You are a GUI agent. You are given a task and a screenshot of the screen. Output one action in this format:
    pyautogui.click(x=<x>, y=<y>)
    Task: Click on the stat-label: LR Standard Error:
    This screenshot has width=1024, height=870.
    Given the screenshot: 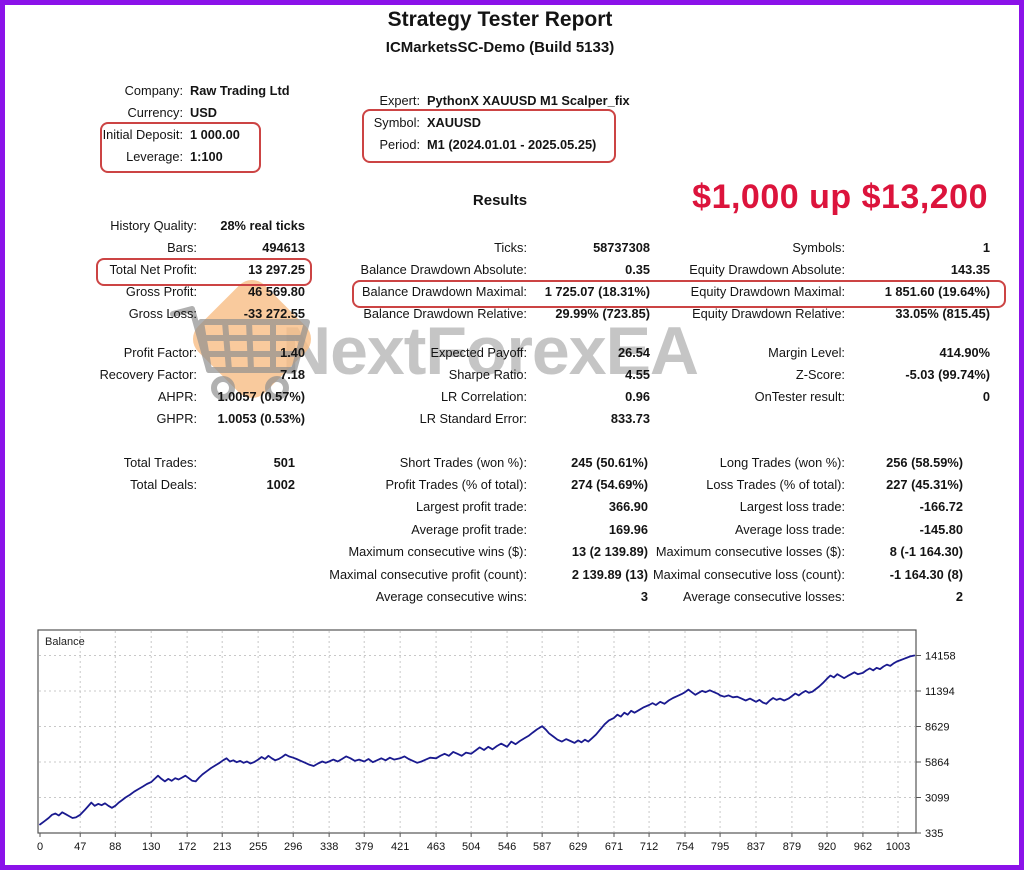 What is the action you would take?
    pyautogui.click(x=473, y=418)
    